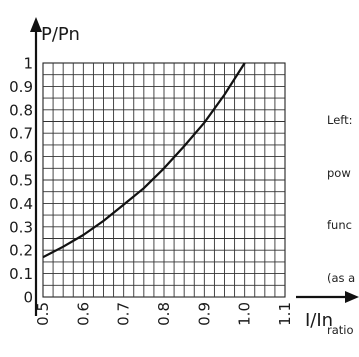 This screenshot has width=359, height=357. I want to click on y-axis-label: P/Pn, so click(60, 34).